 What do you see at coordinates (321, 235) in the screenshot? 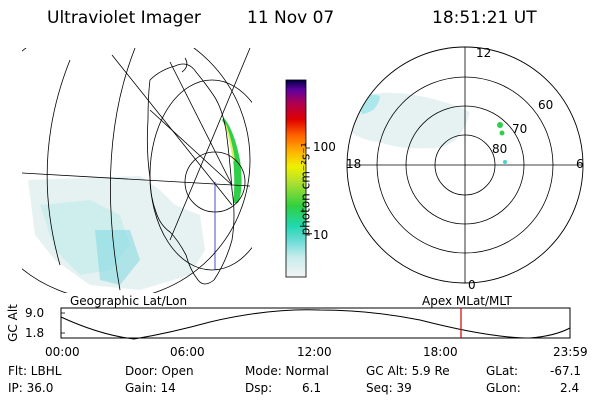
I see `colorbar-tick-10: 10` at bounding box center [321, 235].